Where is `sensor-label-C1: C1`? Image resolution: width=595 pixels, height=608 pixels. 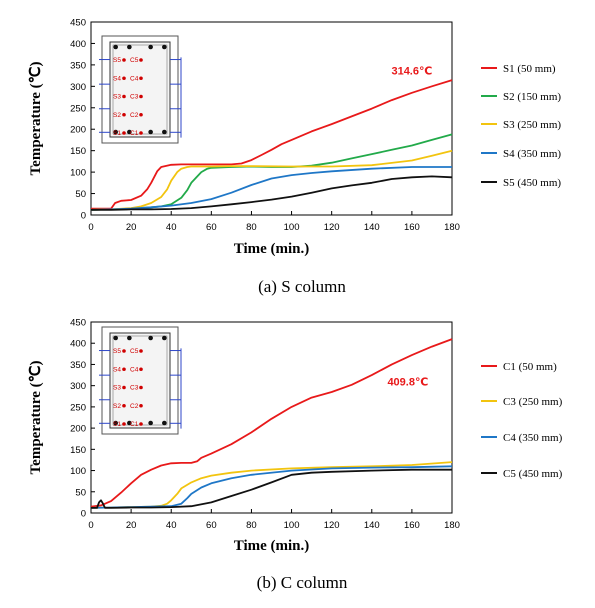
sensor-label-C1: C1 is located at coordinates (134, 133).